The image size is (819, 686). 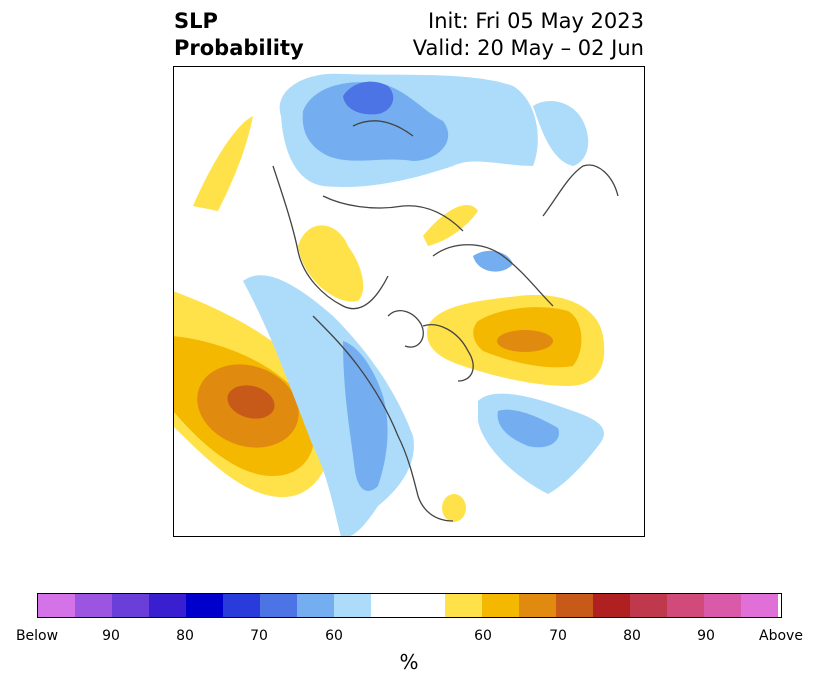 I want to click on init-date: Init: Fri 05 May 2023, so click(x=536, y=21).